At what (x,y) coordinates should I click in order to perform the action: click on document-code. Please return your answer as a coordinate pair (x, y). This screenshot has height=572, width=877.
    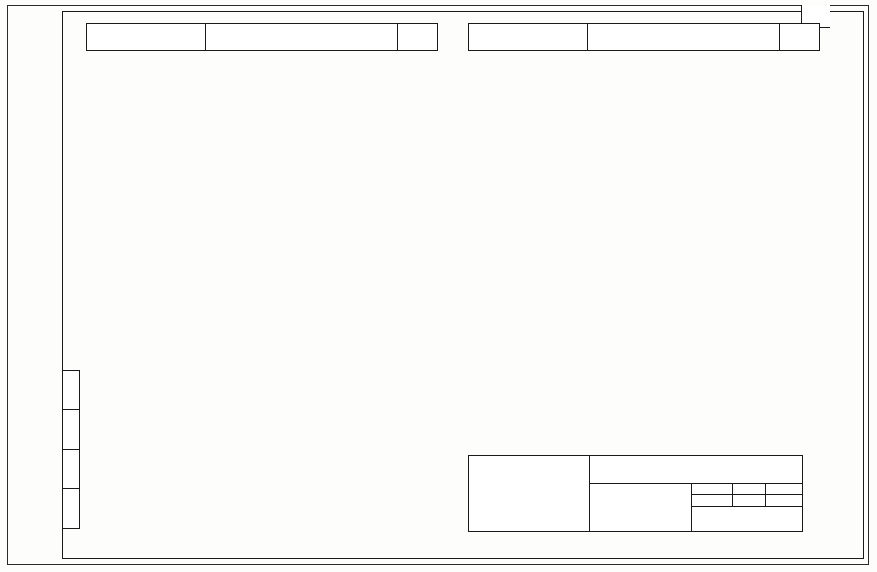
    Looking at the image, I should click on (696, 470).